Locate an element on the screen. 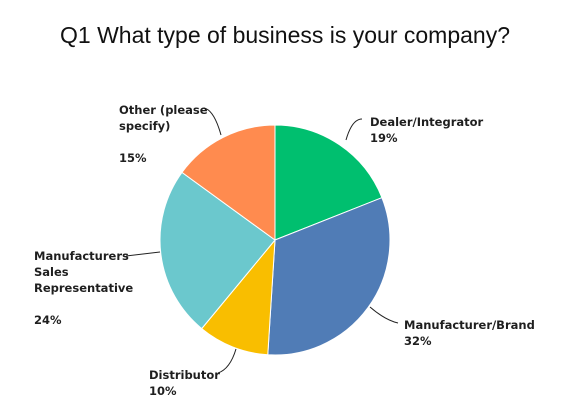  leader-line-manufacturers-sales-representative is located at coordinates (143, 254).